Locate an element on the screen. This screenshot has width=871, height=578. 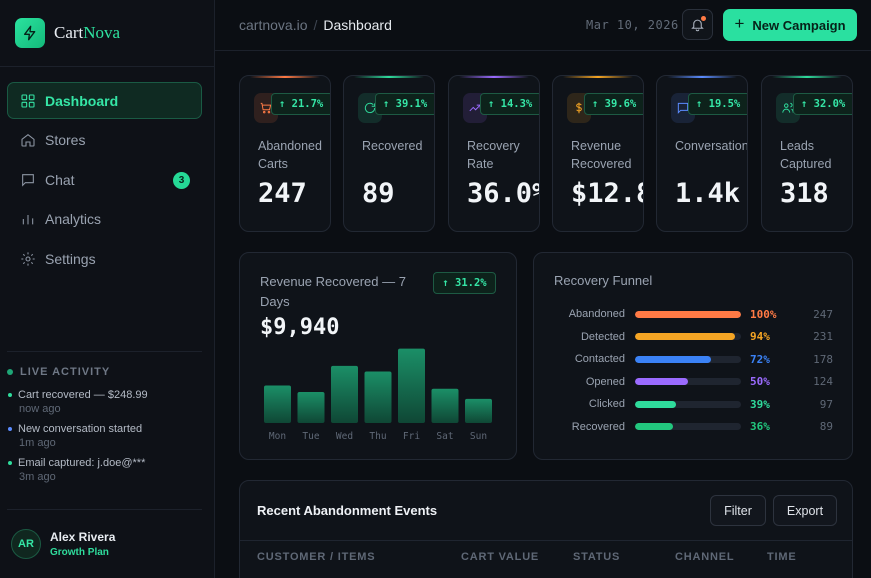
stat-value: $12.8 is located at coordinates (607, 193).